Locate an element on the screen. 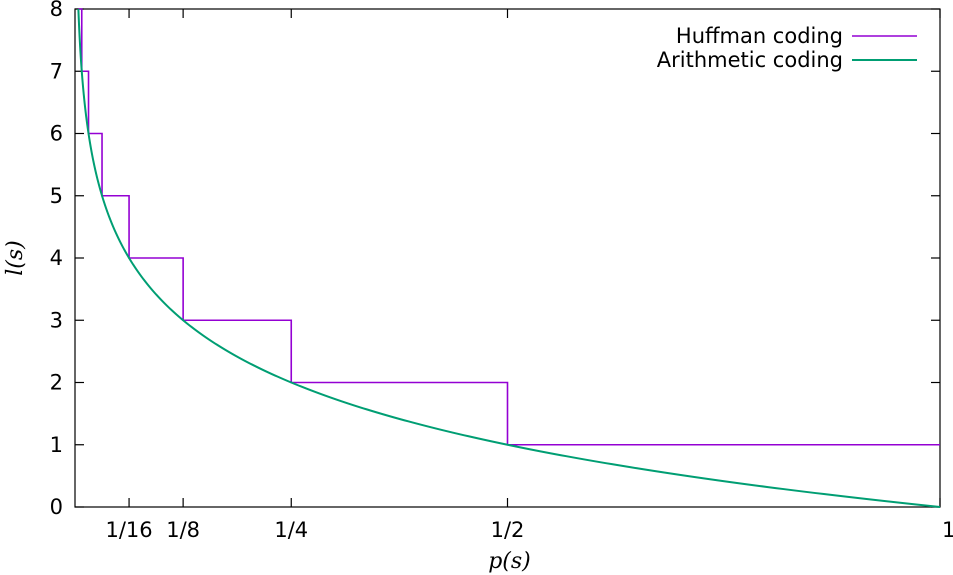 This screenshot has width=953, height=575. y-tick-label: 8 is located at coordinates (56, 10).